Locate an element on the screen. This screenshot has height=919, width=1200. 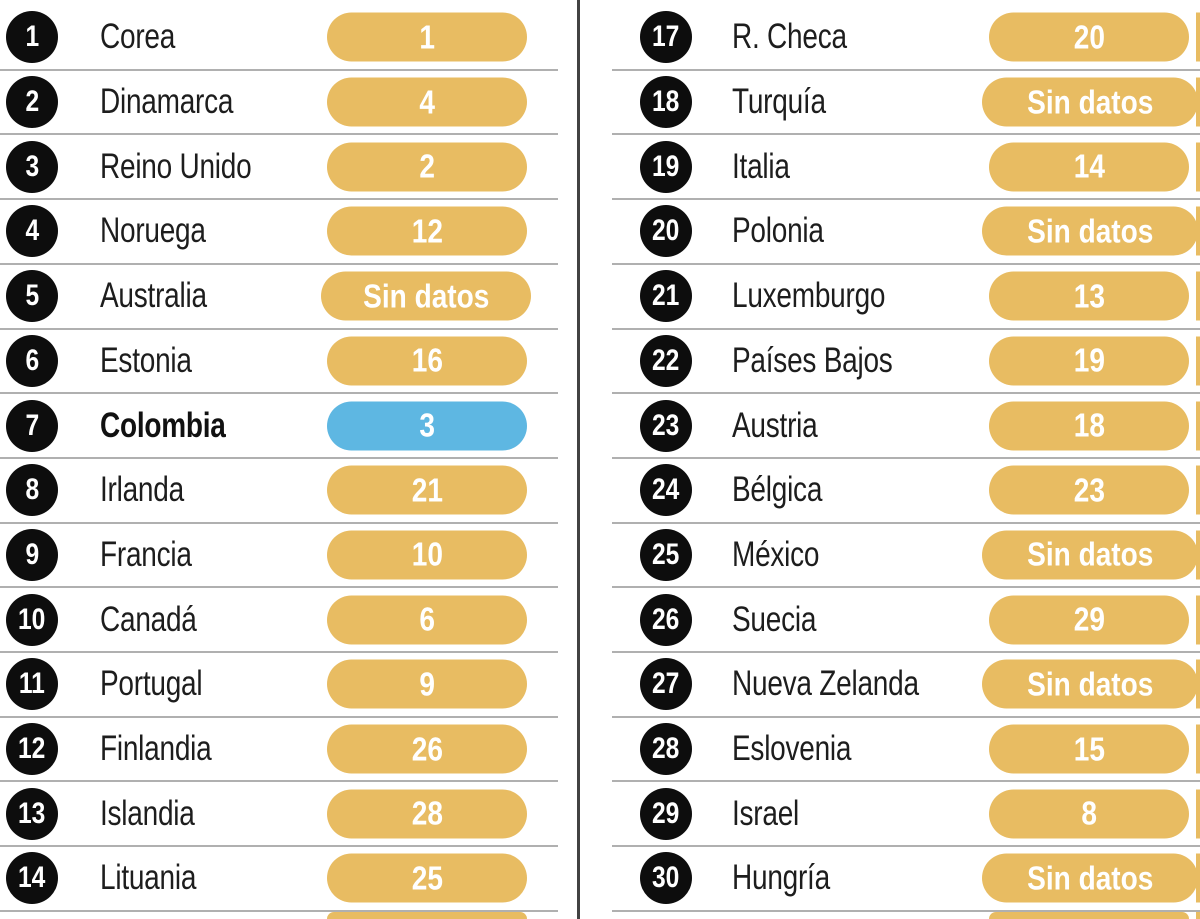
country-label: Nueva Zelanda is located at coordinates (825, 684).